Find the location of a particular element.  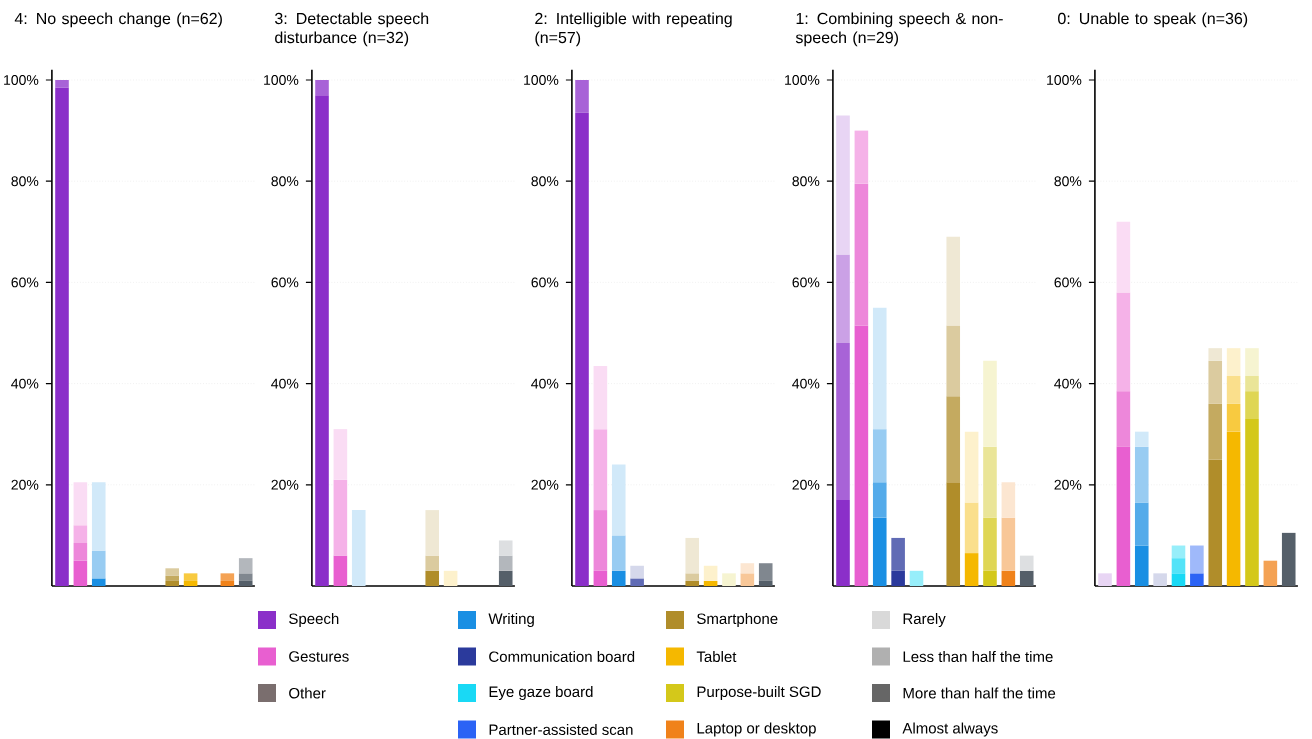

category-label: Laptop or desktop is located at coordinates (756, 729).